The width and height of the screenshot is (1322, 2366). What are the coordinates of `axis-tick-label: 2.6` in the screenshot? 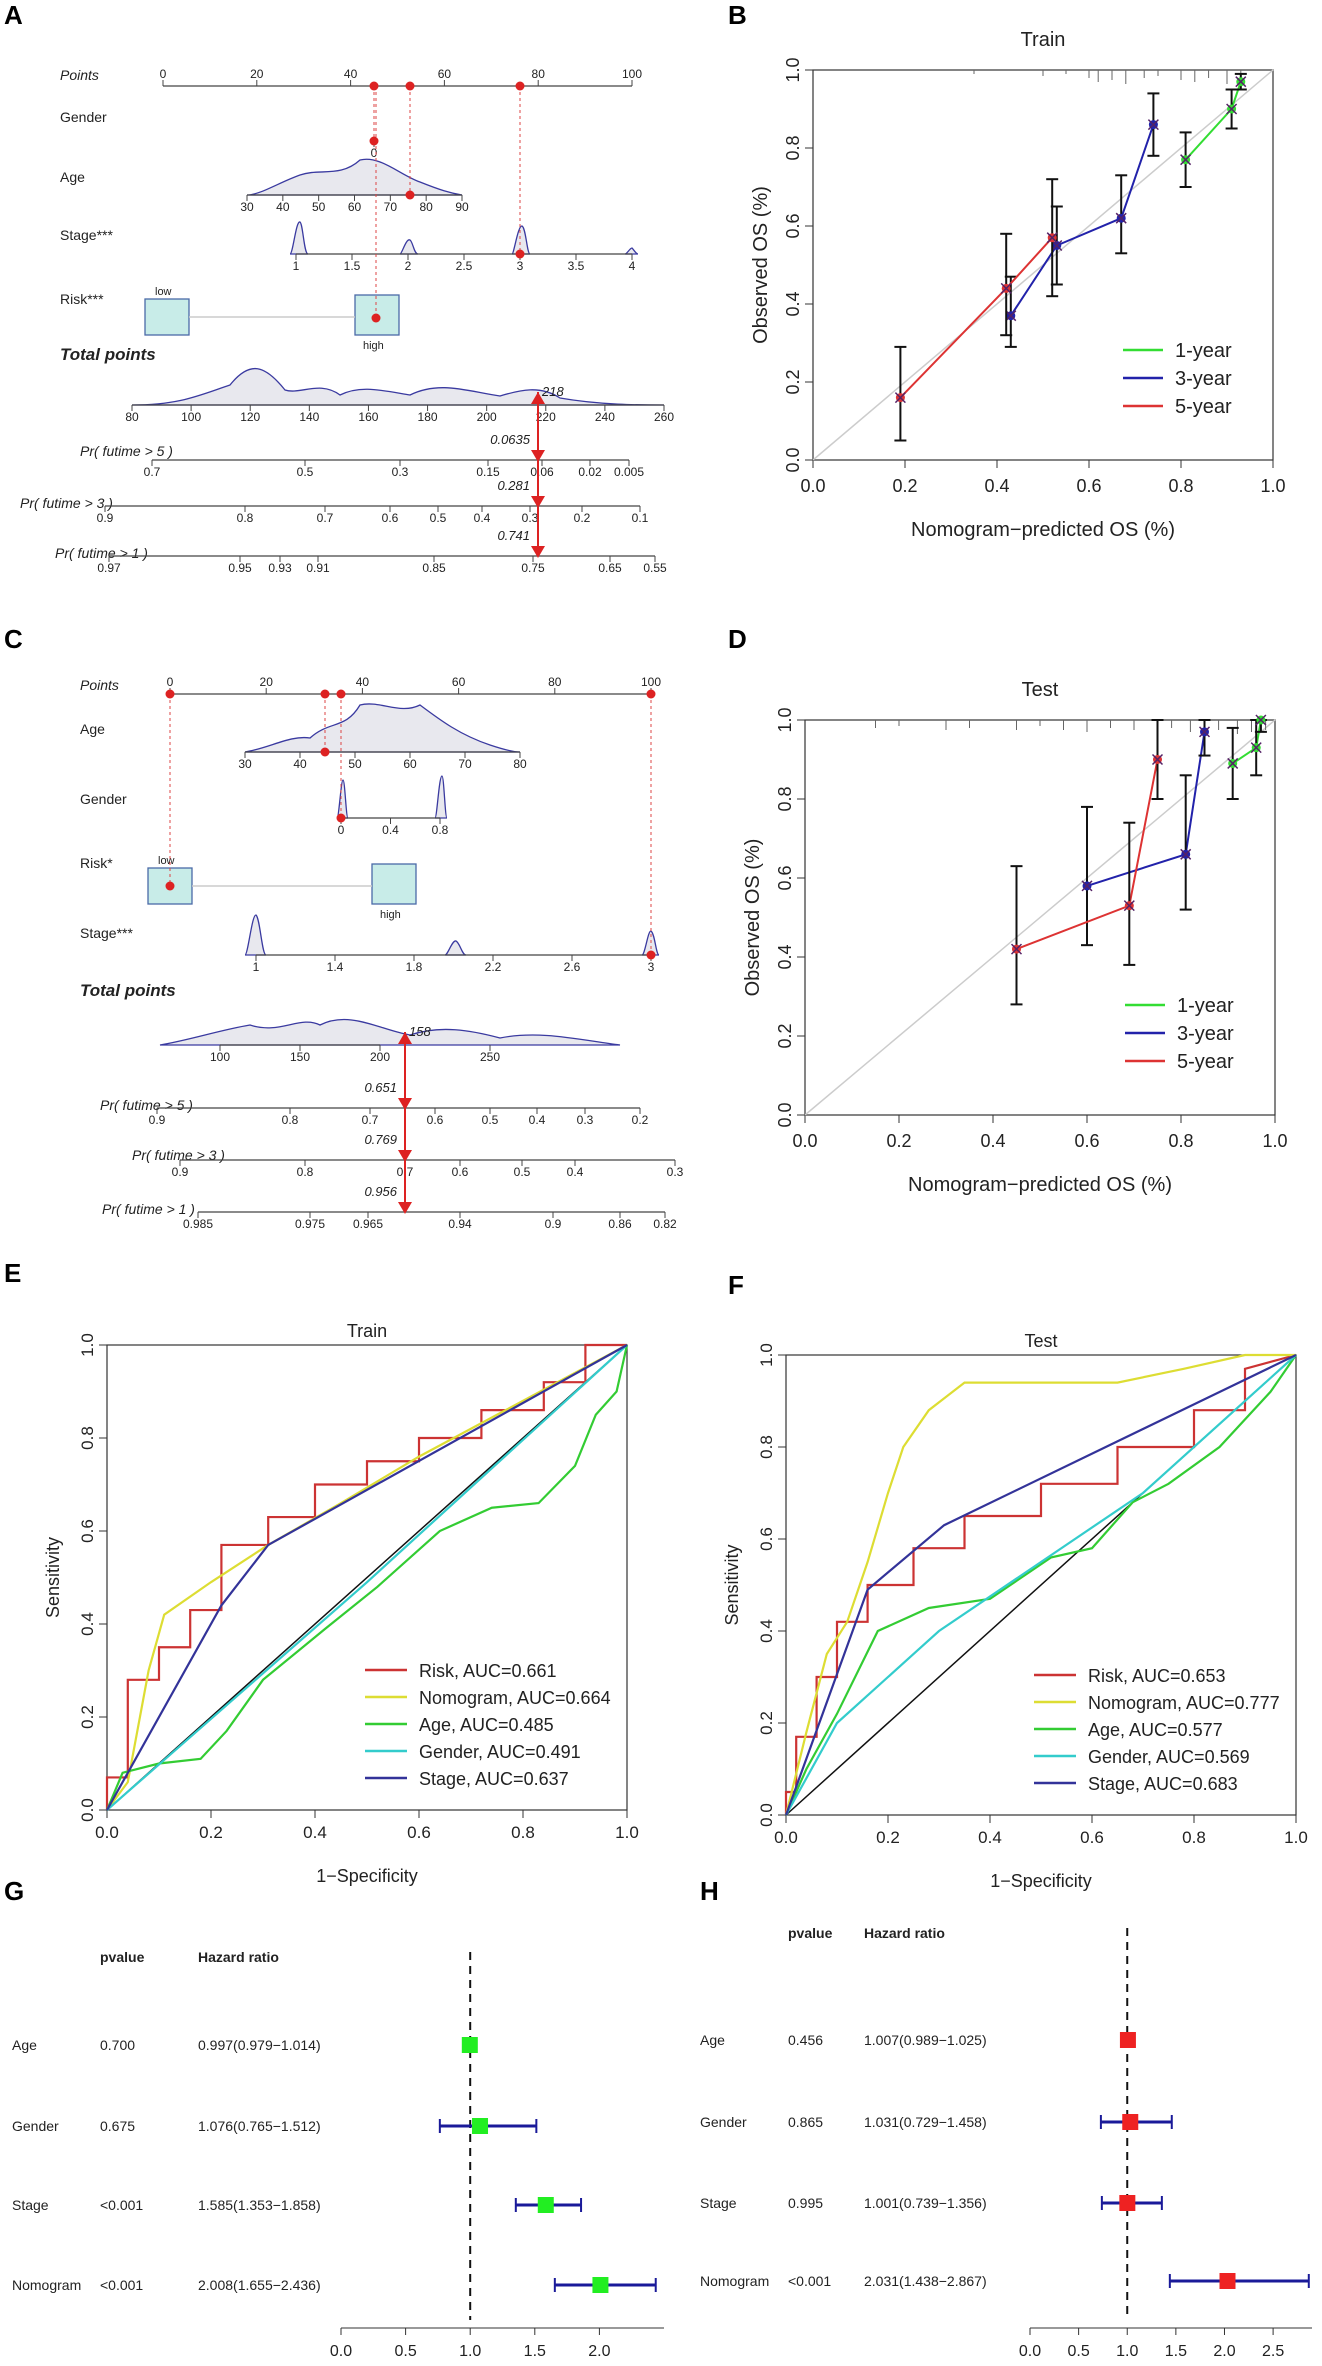 It's located at (572, 967).